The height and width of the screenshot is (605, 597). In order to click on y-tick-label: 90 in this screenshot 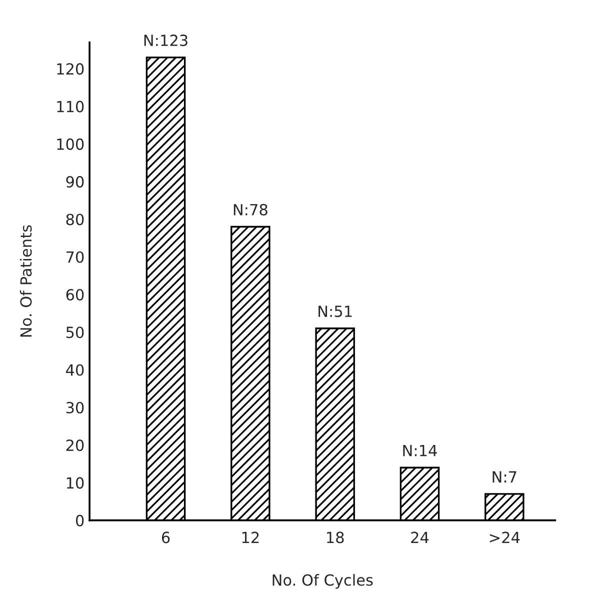, I will do `click(75, 182)`.